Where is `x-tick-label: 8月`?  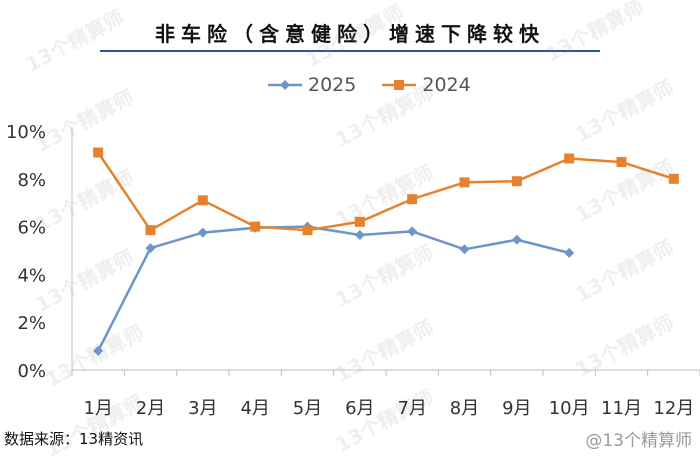 x-tick-label: 8月 is located at coordinates (464, 408).